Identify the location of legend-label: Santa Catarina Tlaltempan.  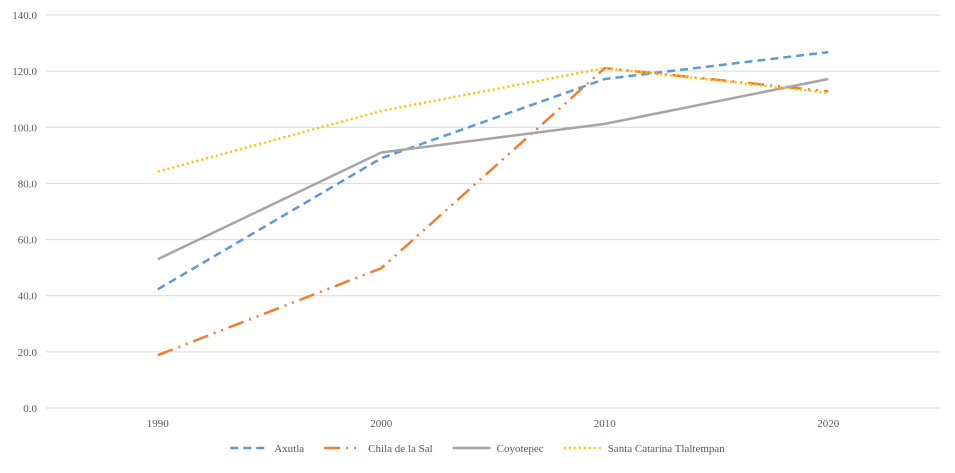
(667, 449).